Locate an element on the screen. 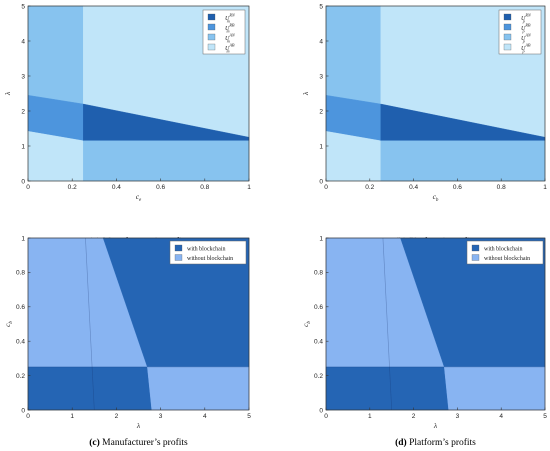  legend-entry: UAB p is located at coordinates (526, 48).